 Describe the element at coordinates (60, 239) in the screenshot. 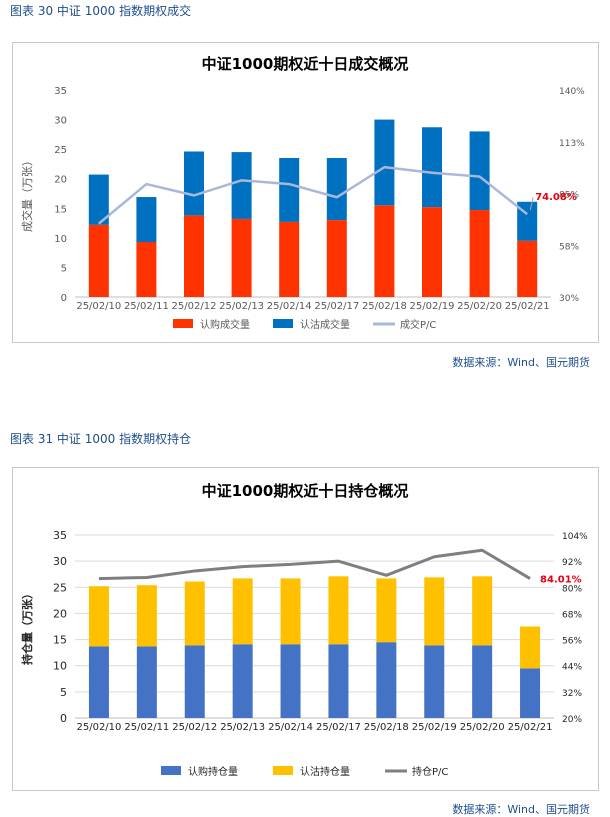

I see `y-axis-tick-label: 10` at that location.